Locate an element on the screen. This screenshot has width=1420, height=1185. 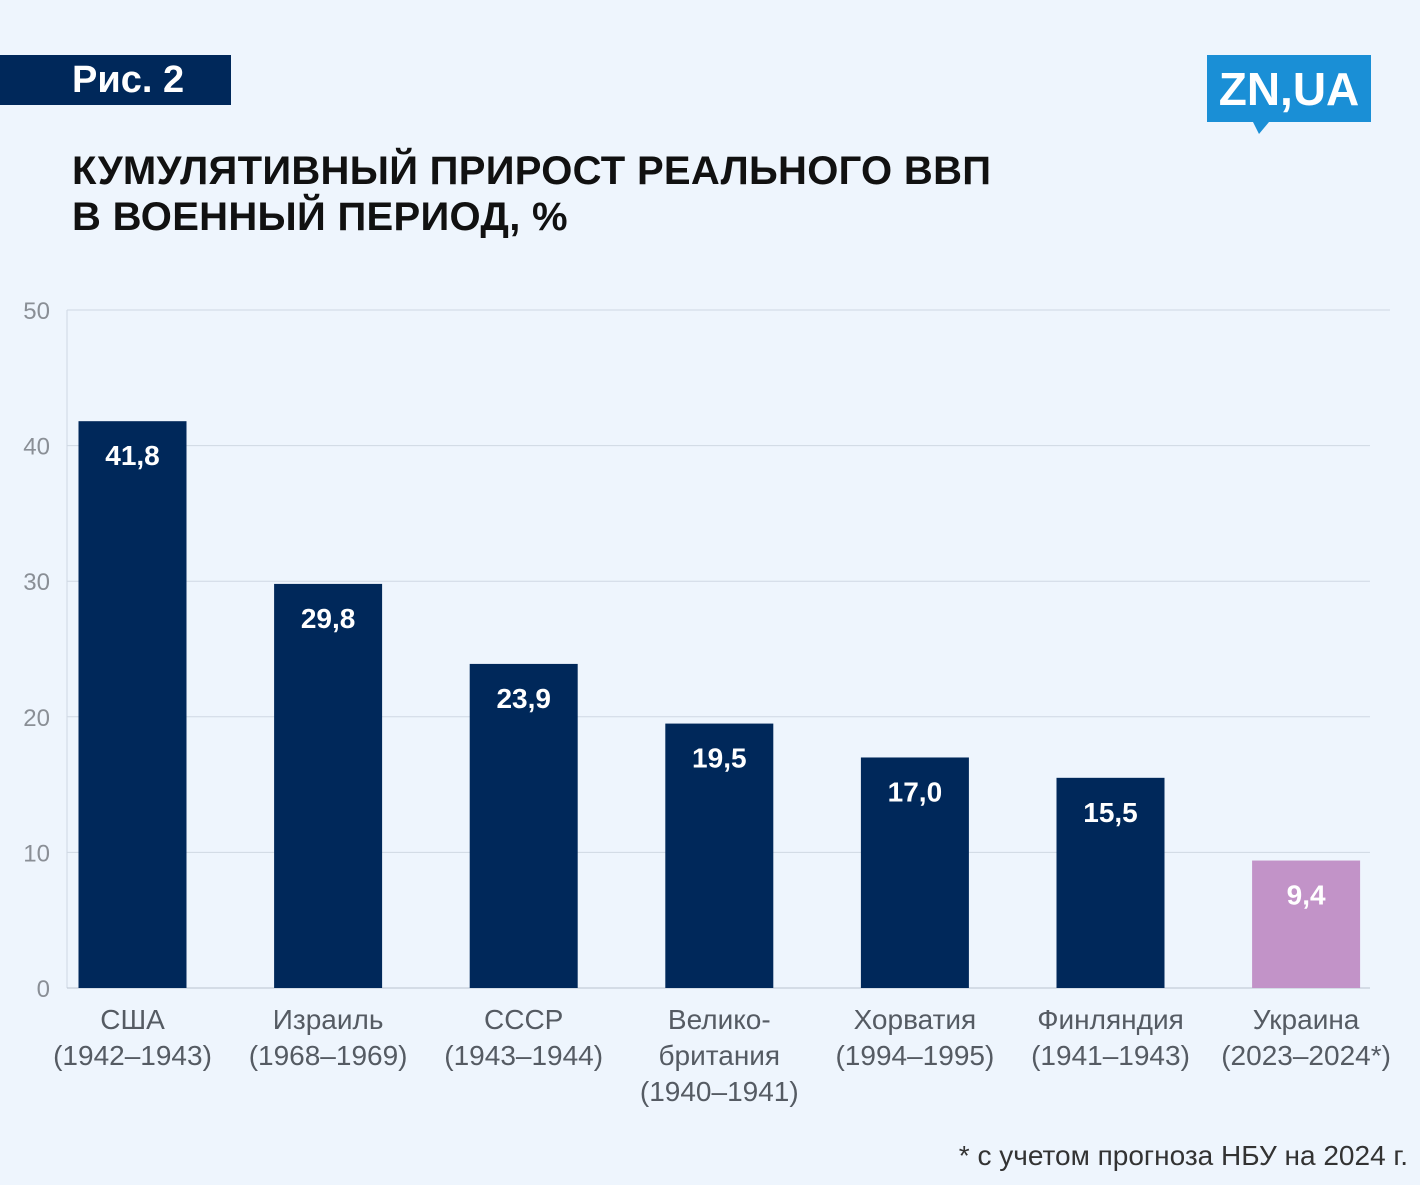
y-tick-label: 20 is located at coordinates (36, 718).